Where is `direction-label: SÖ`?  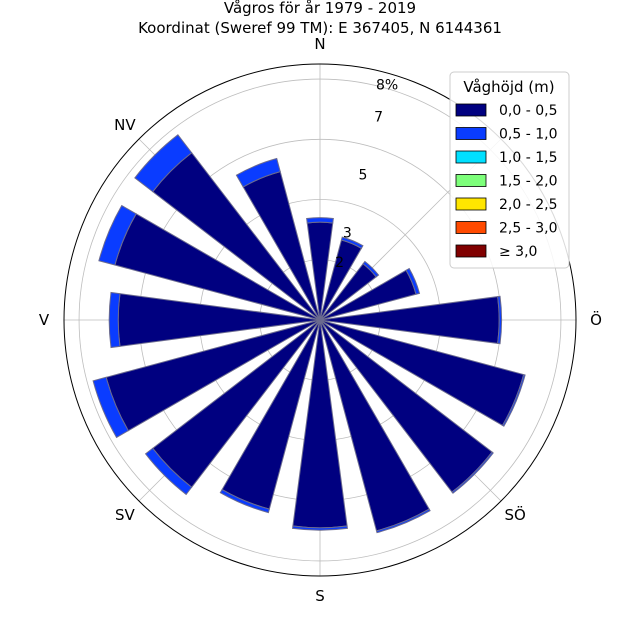
direction-label: SÖ is located at coordinates (514, 514).